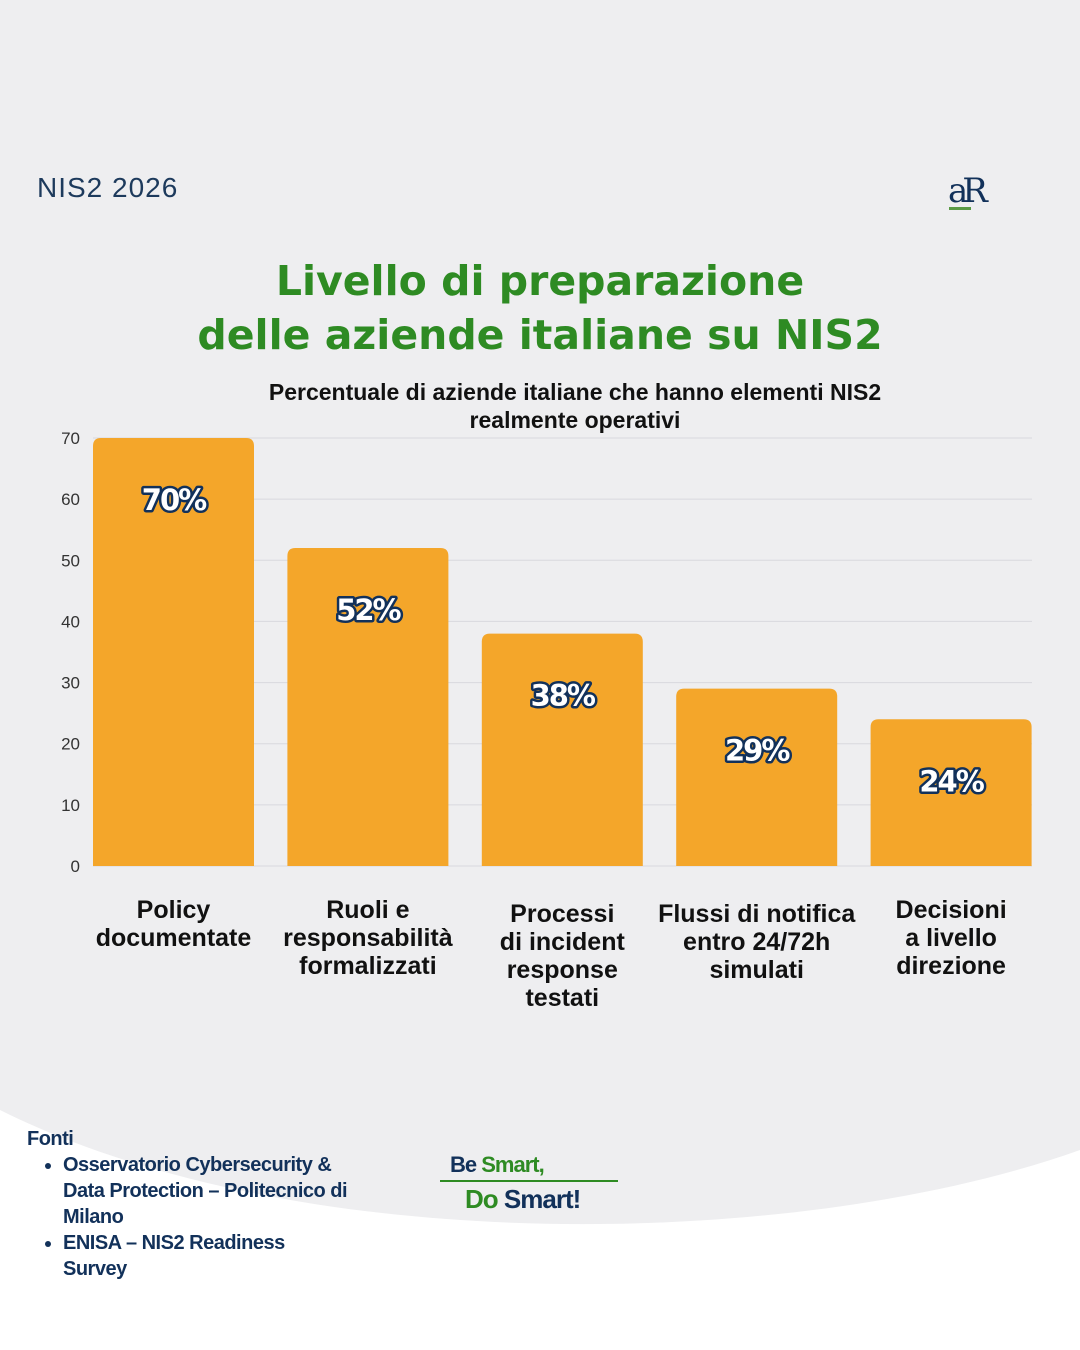 The height and width of the screenshot is (1350, 1080). What do you see at coordinates (50, 1139) in the screenshot?
I see `sources-title: Fonti` at bounding box center [50, 1139].